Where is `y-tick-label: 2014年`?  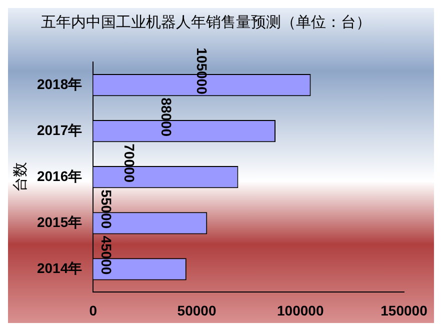
y-tick-label: 2014年 is located at coordinates (59, 268).